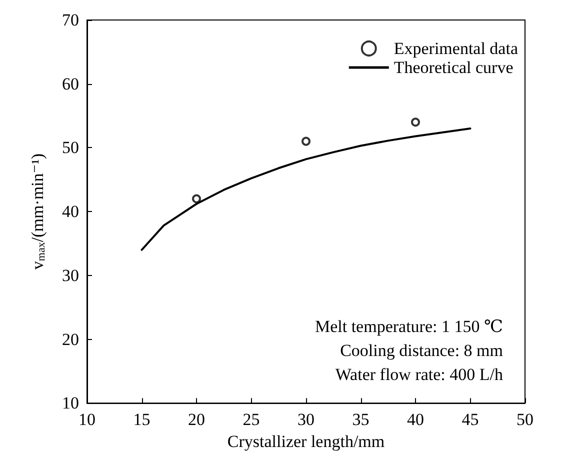 The image size is (563, 455). I want to click on x-tick-label: 20, so click(196, 420).